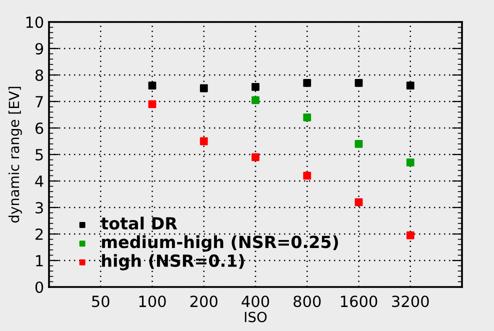 The image size is (494, 331). I want to click on y-tick-label: 10, so click(35, 22).